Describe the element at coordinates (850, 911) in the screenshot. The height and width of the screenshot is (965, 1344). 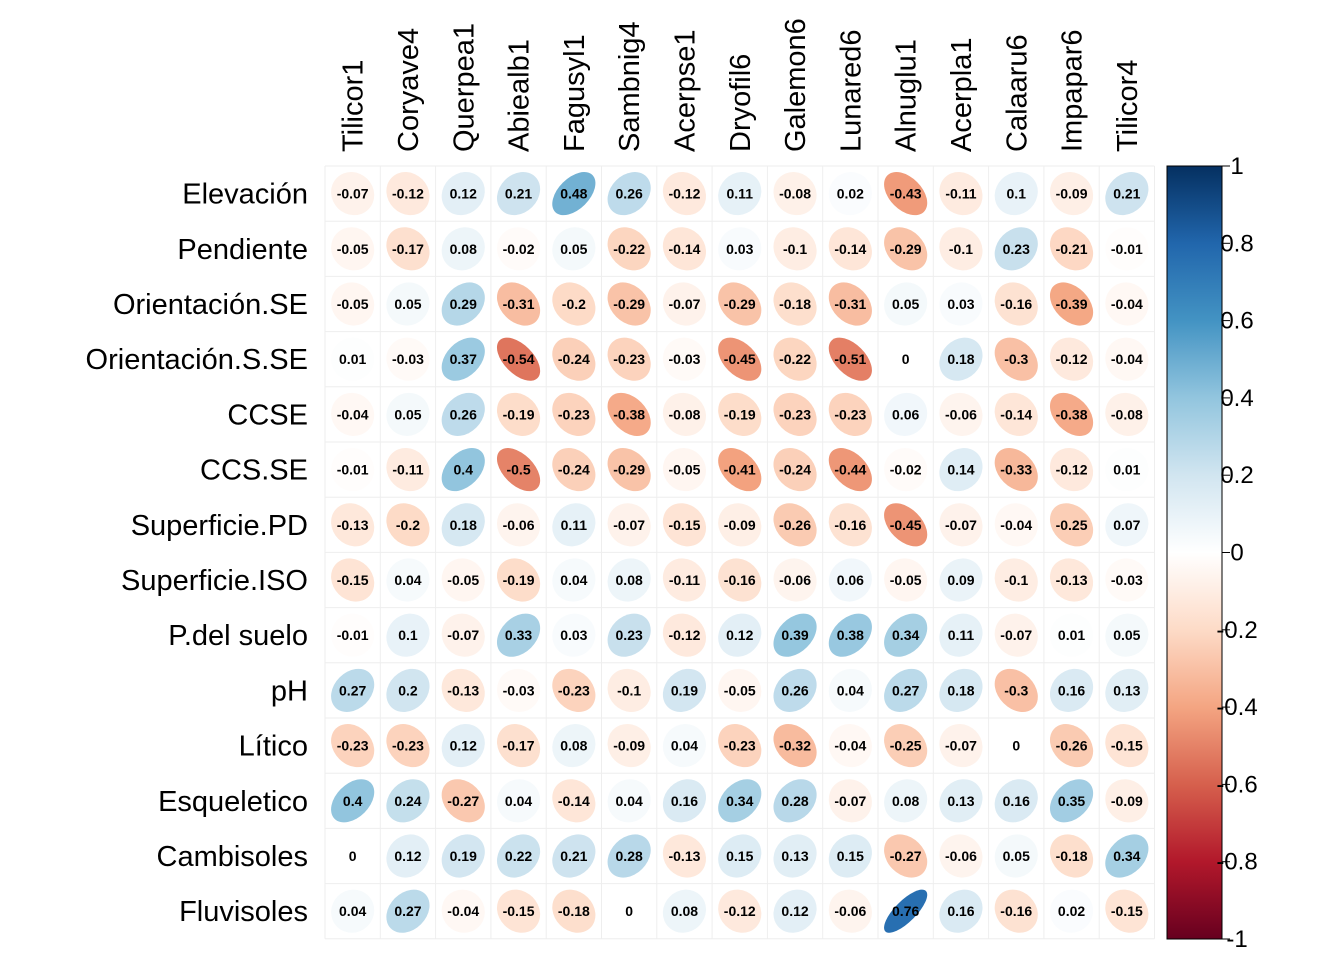
I see `cell-value: -0.06` at that location.